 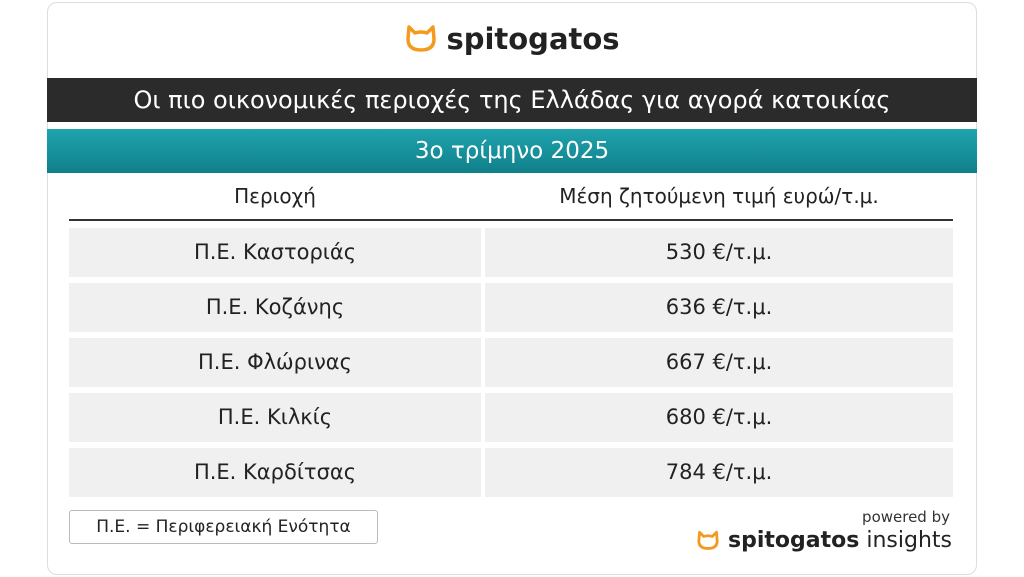 I want to click on header-rule, so click(x=511, y=220).